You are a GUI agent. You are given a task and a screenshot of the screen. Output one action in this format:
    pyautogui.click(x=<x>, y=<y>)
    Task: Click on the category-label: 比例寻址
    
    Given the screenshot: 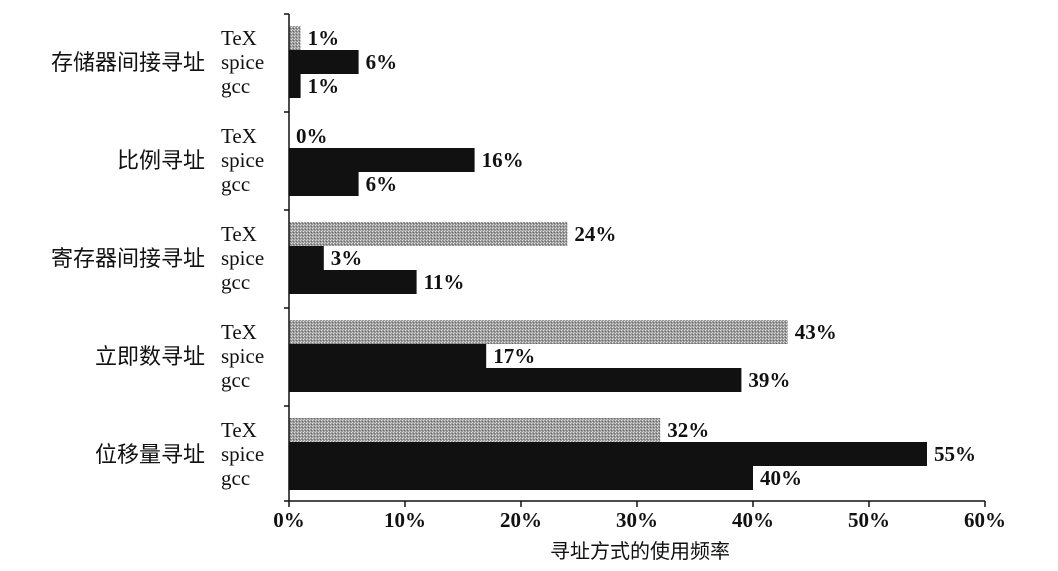 What is the action you would take?
    pyautogui.click(x=161, y=161)
    